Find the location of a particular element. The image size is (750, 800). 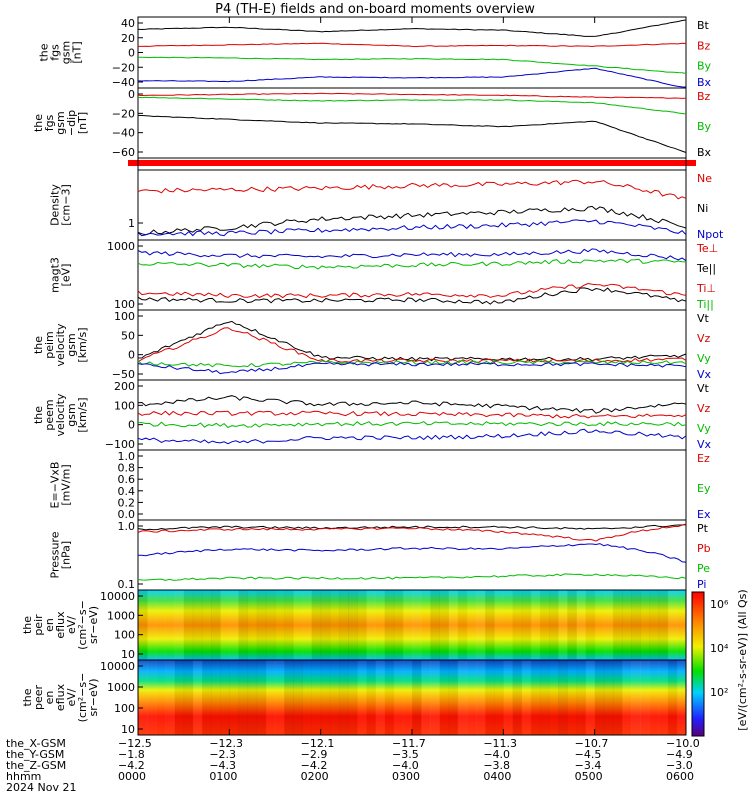

footer-value: −3.8 is located at coordinates (497, 765).